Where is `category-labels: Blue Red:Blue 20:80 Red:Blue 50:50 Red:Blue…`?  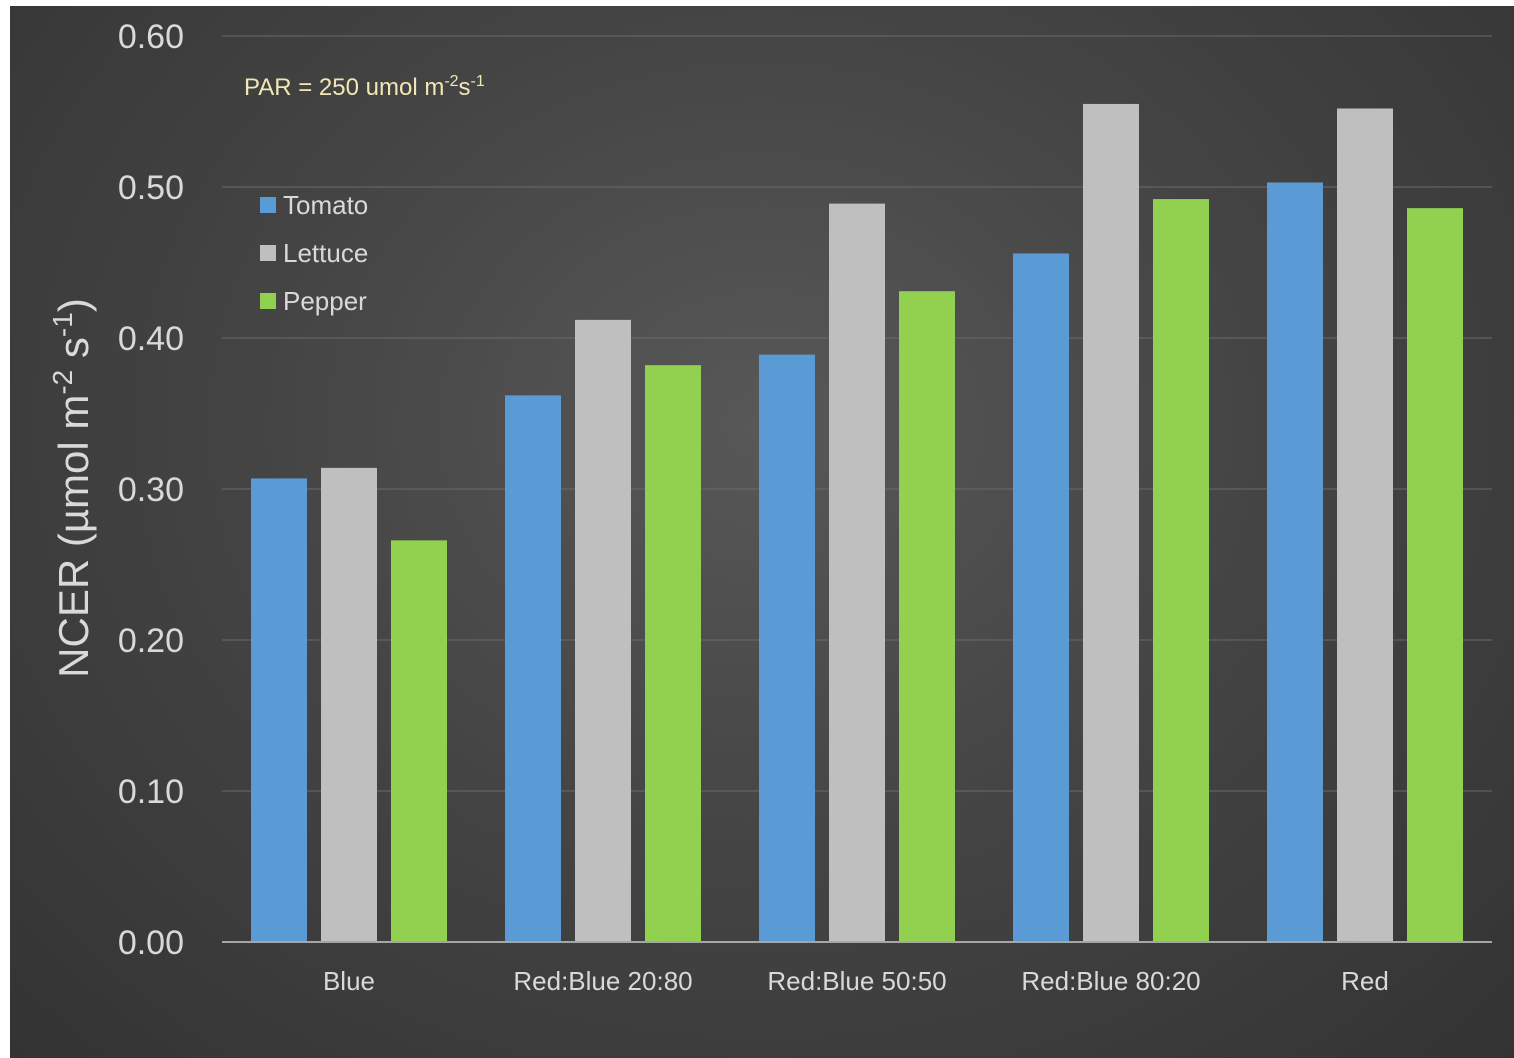 category-labels: Blue Red:Blue 20:80 Red:Blue 50:50 Red:Blue… is located at coordinates (856, 981).